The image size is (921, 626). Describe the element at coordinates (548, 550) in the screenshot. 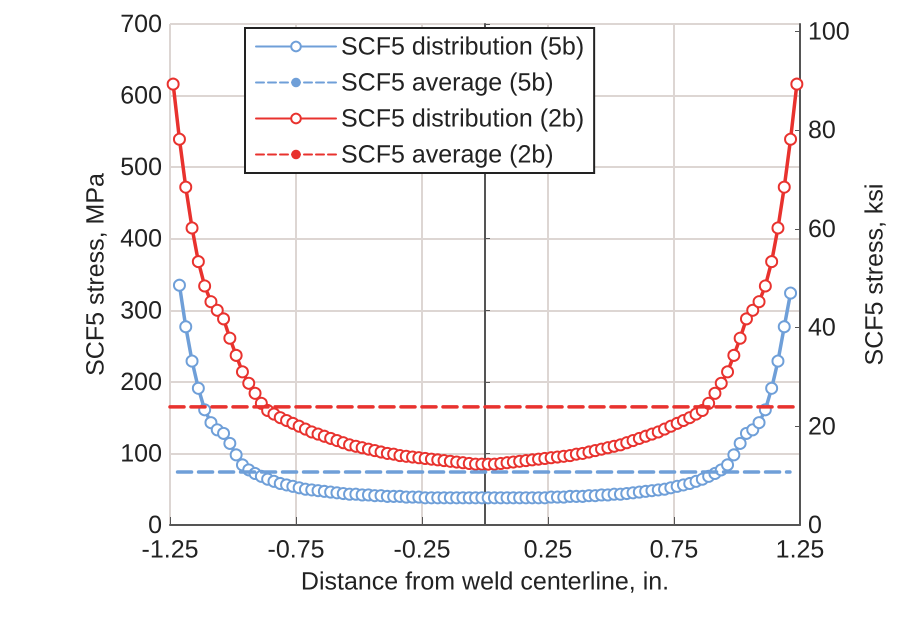

I see `x-tick-label: 0.25` at that location.